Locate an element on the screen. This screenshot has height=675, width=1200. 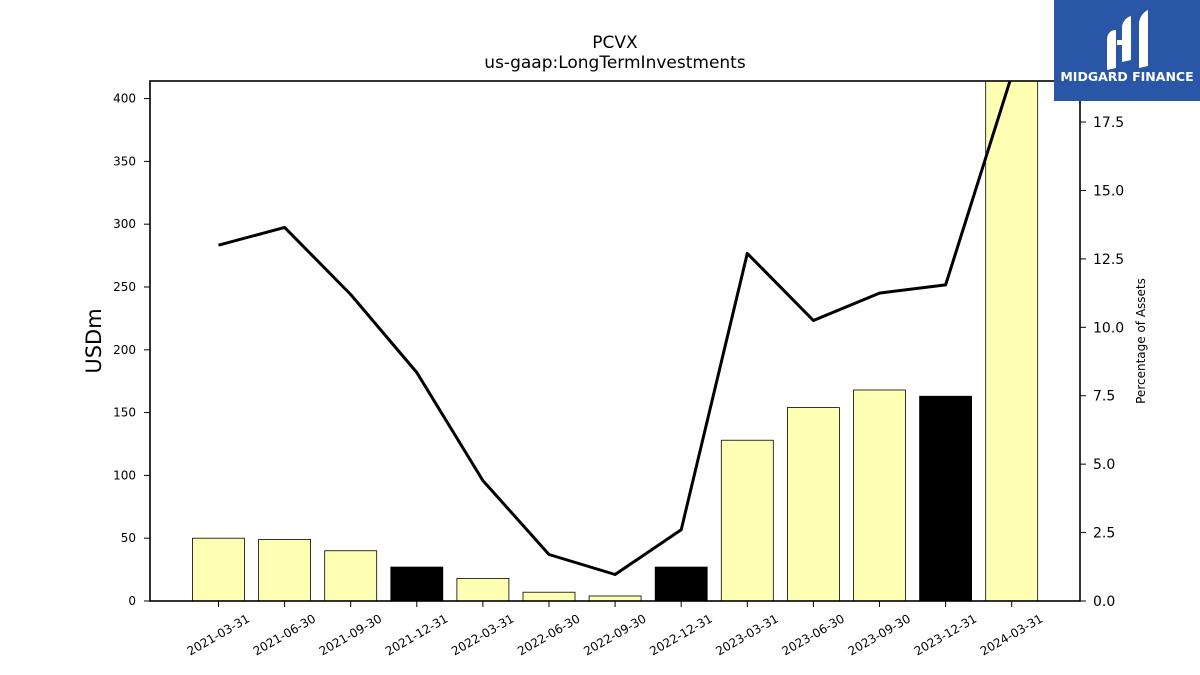
y-tick-label: 250 is located at coordinates (124, 287).